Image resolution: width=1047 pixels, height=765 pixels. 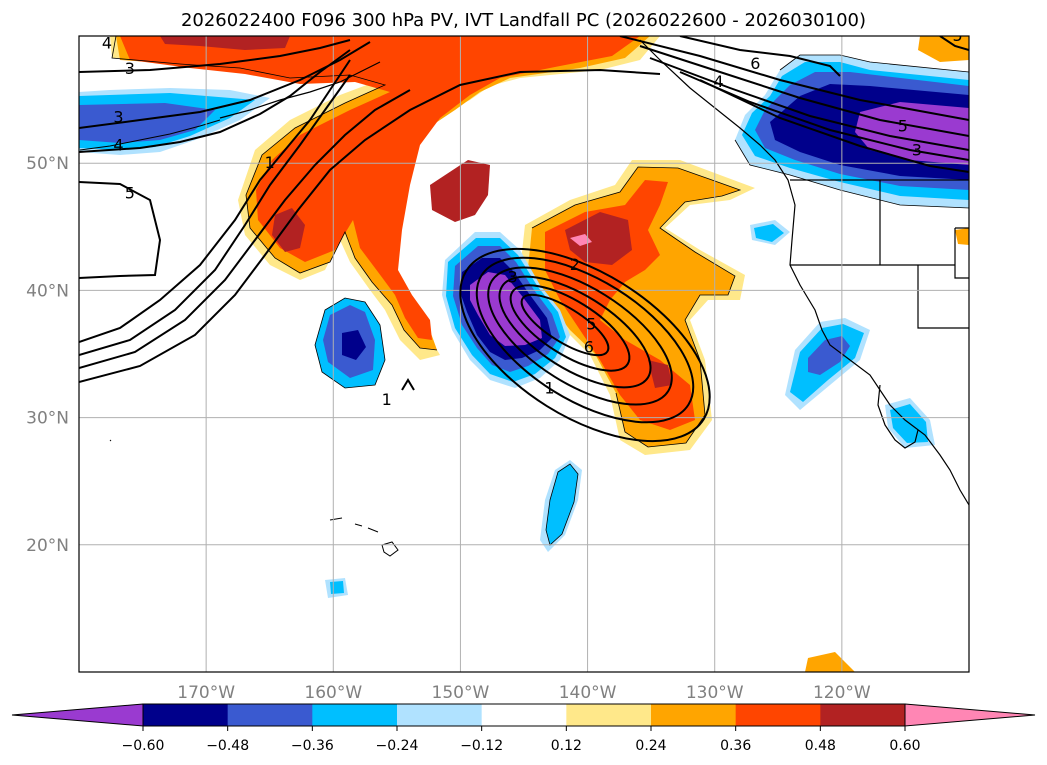 I want to click on pv-coast-1b, so click(x=769, y=233).